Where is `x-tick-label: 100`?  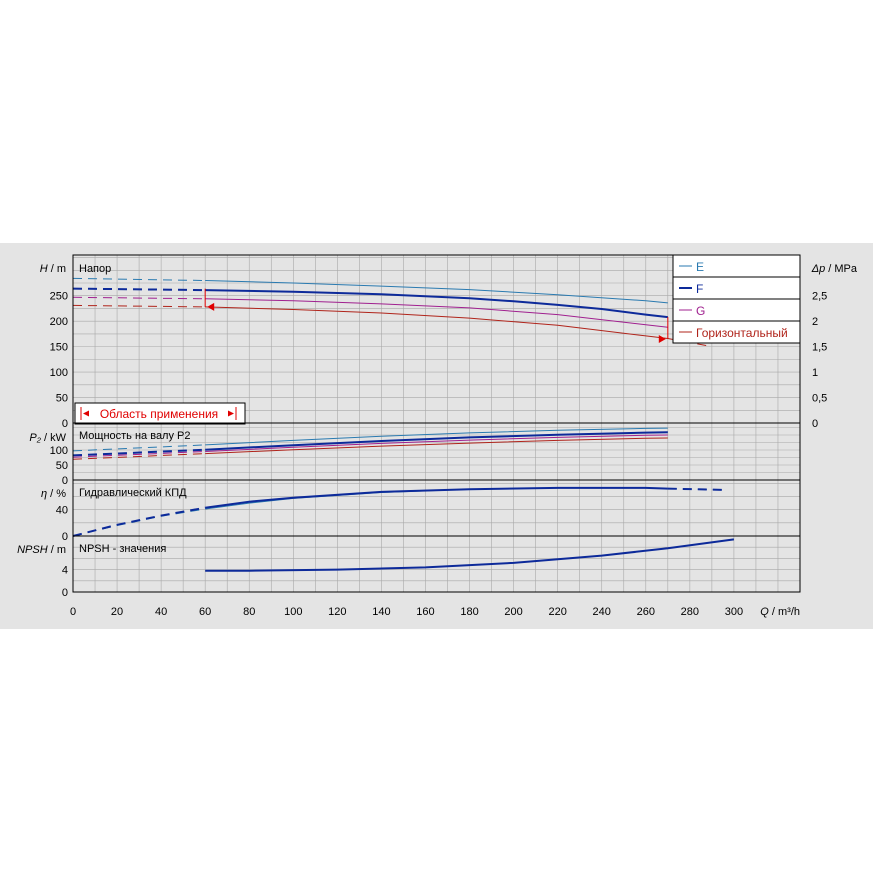
x-tick-label: 100 is located at coordinates (293, 612).